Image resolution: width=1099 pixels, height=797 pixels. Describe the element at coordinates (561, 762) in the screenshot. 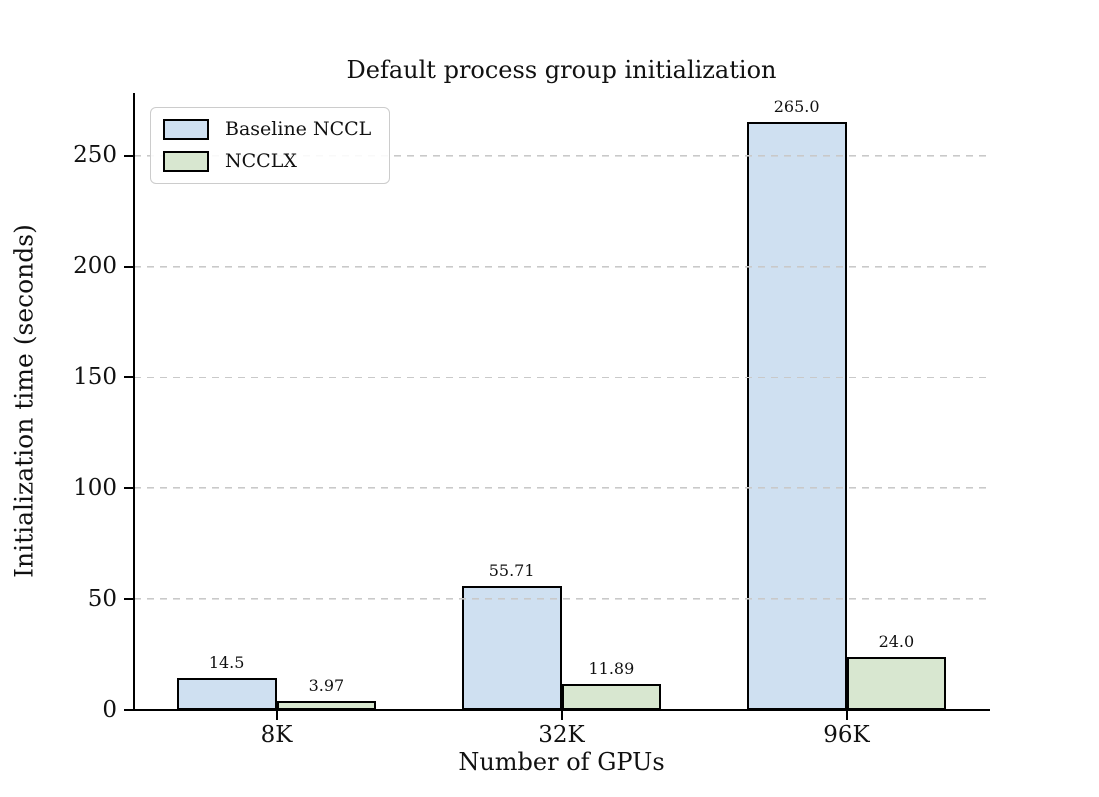

I see `x-axis-label: Number of GPUs` at that location.